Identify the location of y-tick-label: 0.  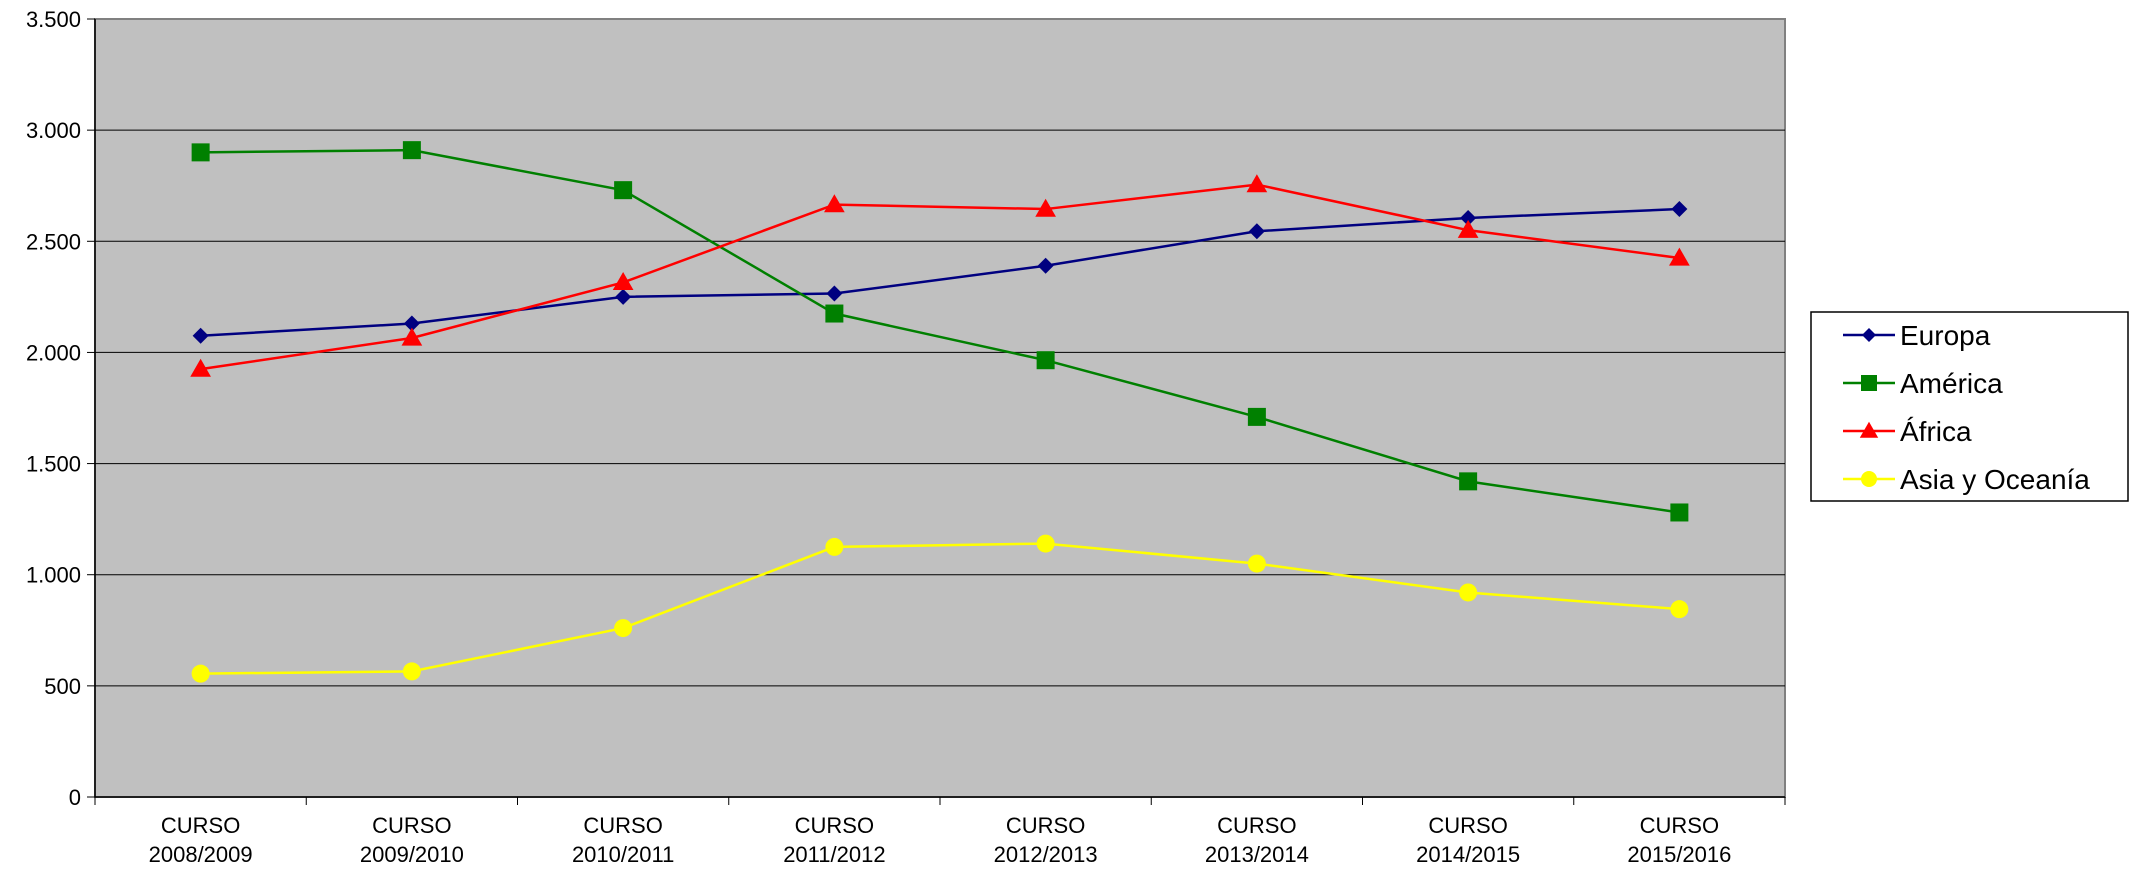
(75, 797).